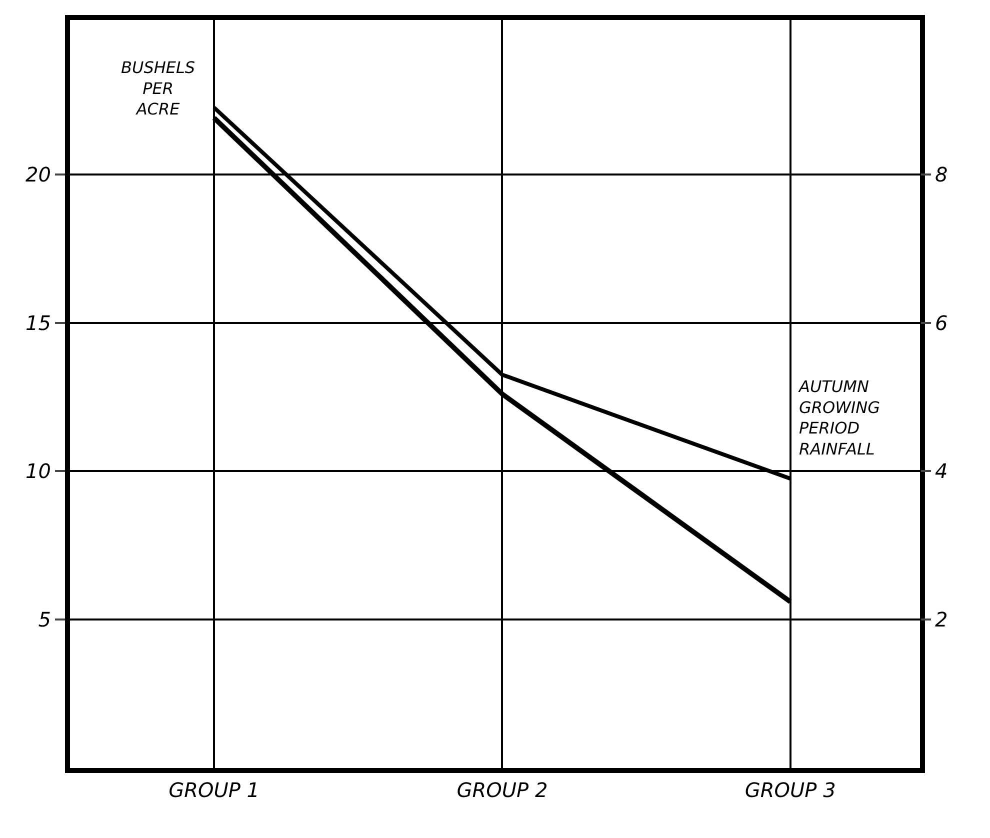 This screenshot has height=838, width=990. What do you see at coordinates (44, 620) in the screenshot?
I see `y-tick-label: 5` at bounding box center [44, 620].